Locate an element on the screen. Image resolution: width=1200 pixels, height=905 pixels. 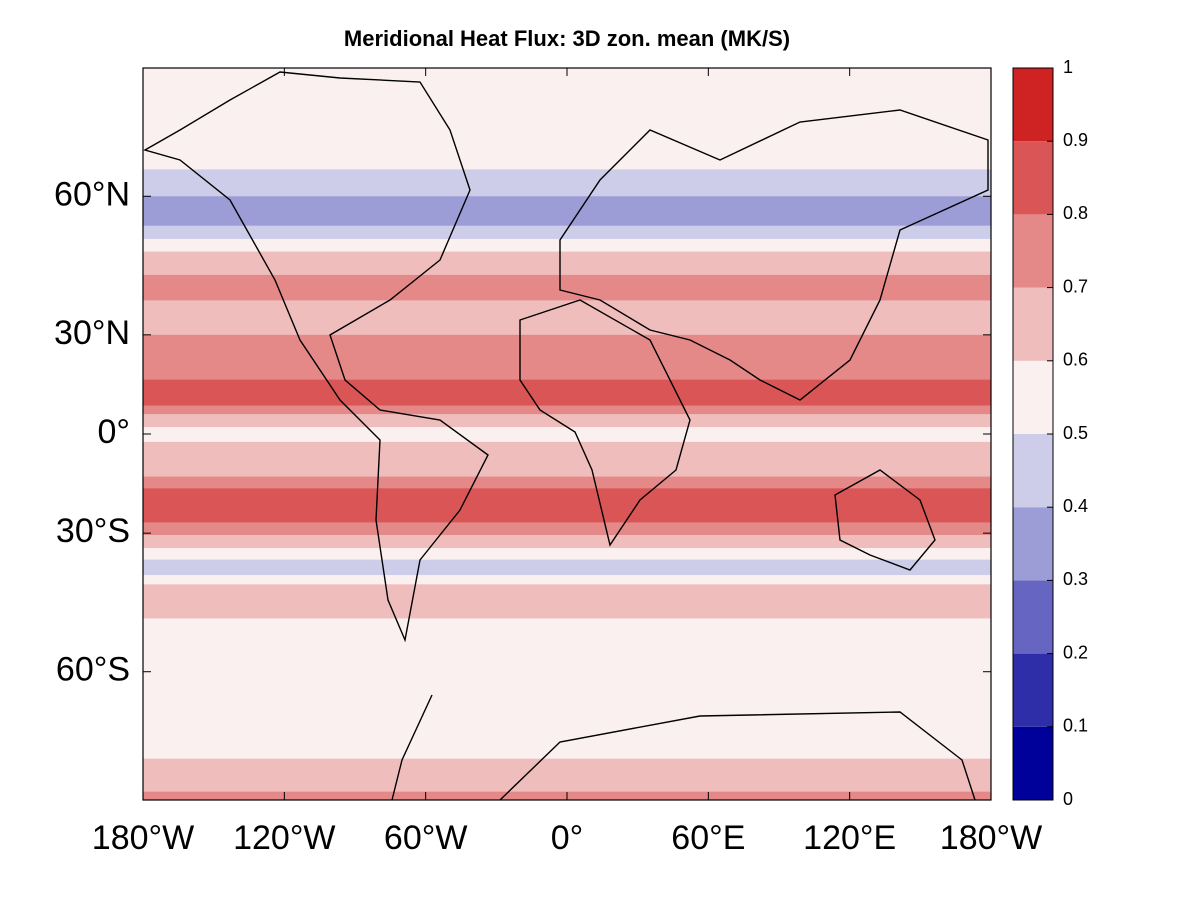
colorbar-tick-label: 0 is located at coordinates (1068, 799).